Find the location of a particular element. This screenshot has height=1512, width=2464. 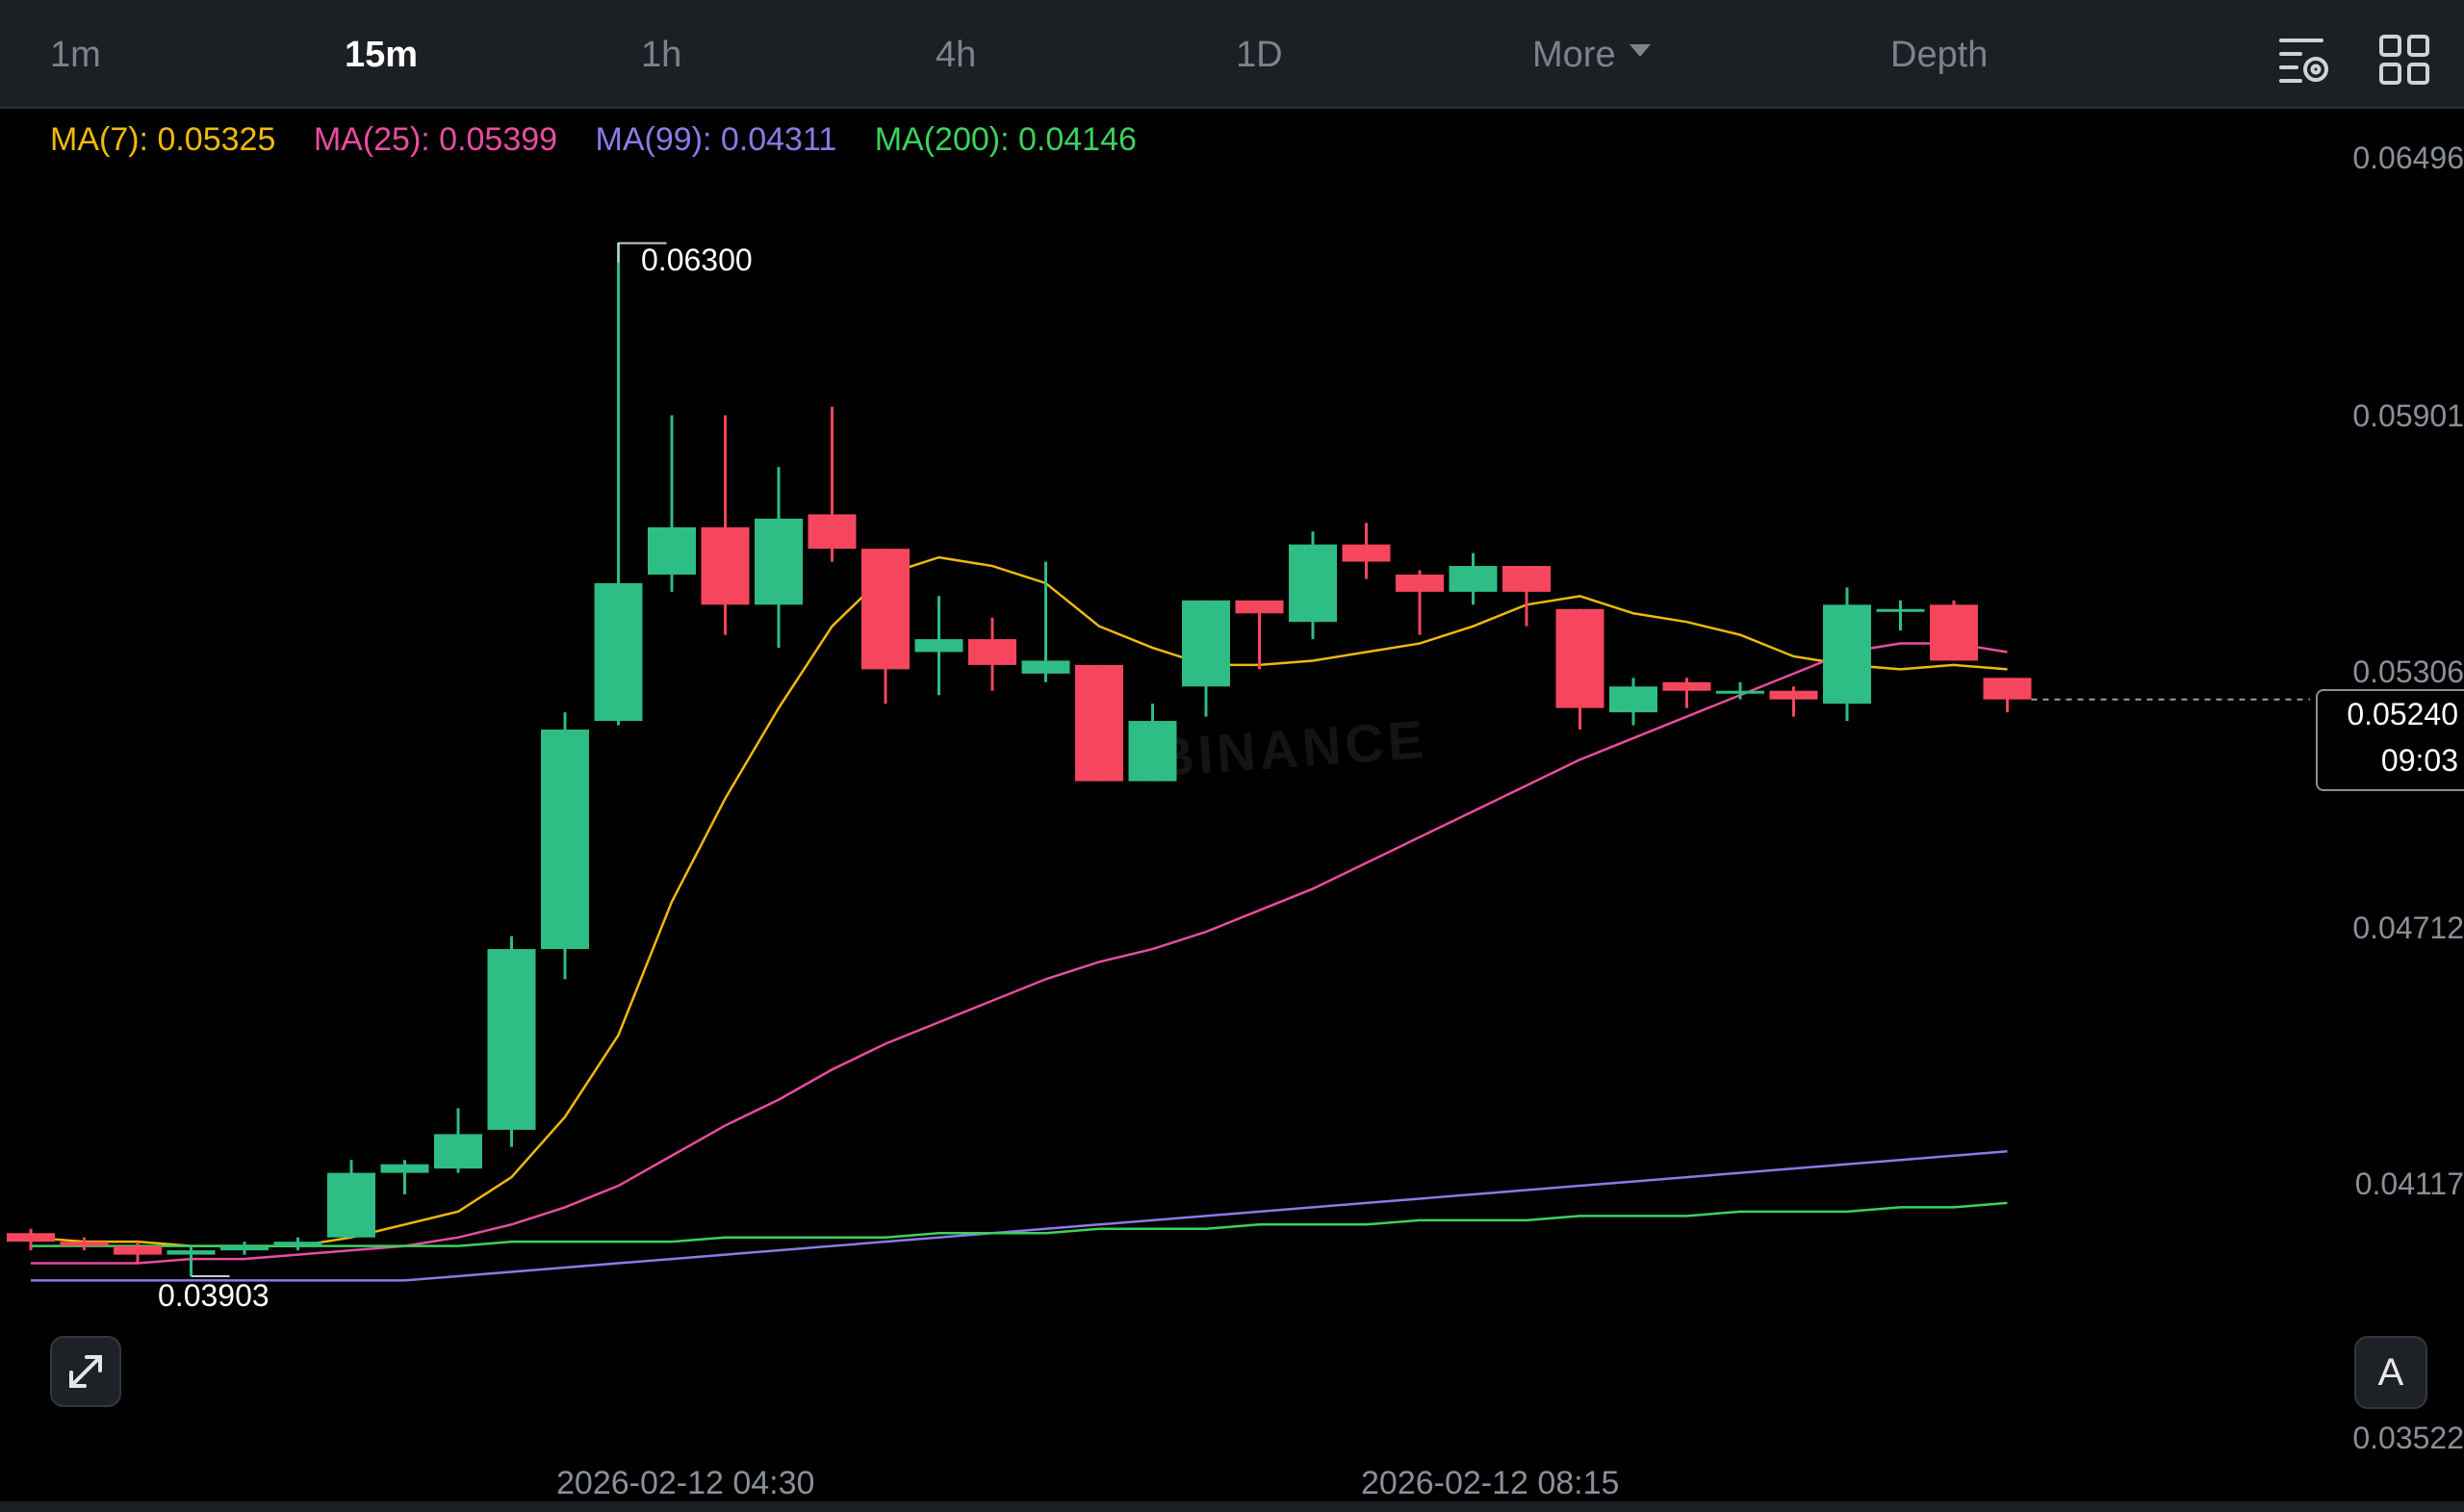

layout-grid-icon is located at coordinates (2404, 60).